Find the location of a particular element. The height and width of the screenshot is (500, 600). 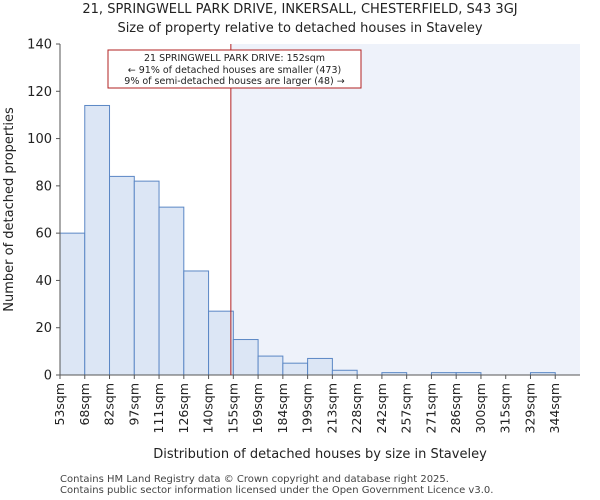

y-tick-label: 60 is located at coordinates (43, 234).